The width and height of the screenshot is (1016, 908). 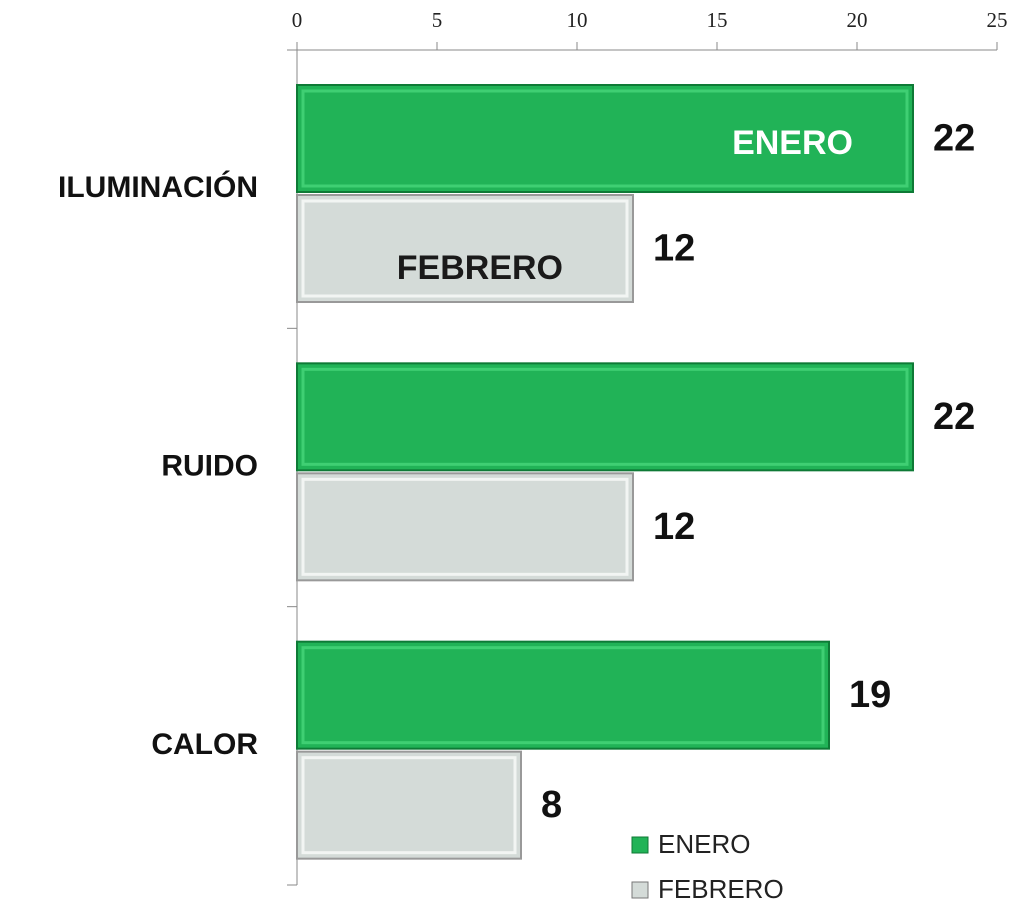 What do you see at coordinates (721, 889) in the screenshot?
I see `legend-label: FEBRERO` at bounding box center [721, 889].